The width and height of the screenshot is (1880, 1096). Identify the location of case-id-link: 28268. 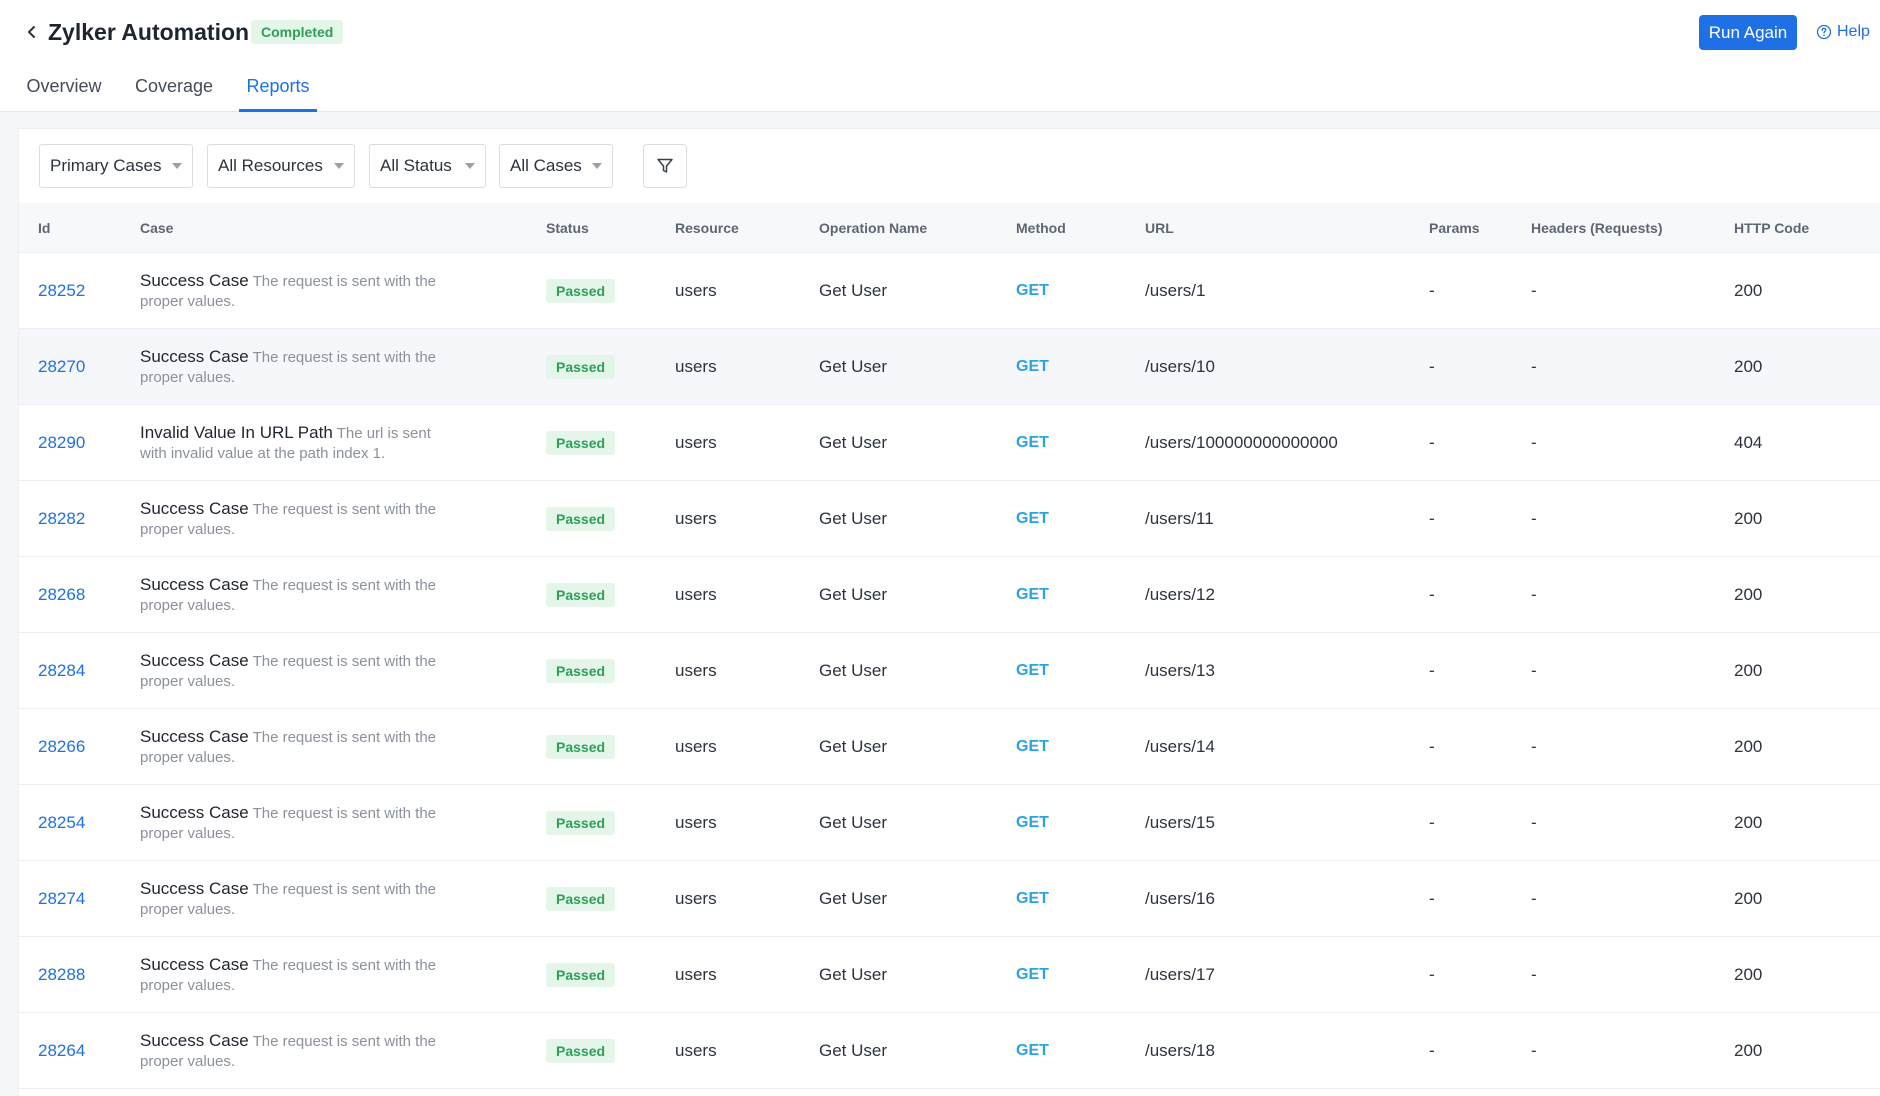
(62, 594).